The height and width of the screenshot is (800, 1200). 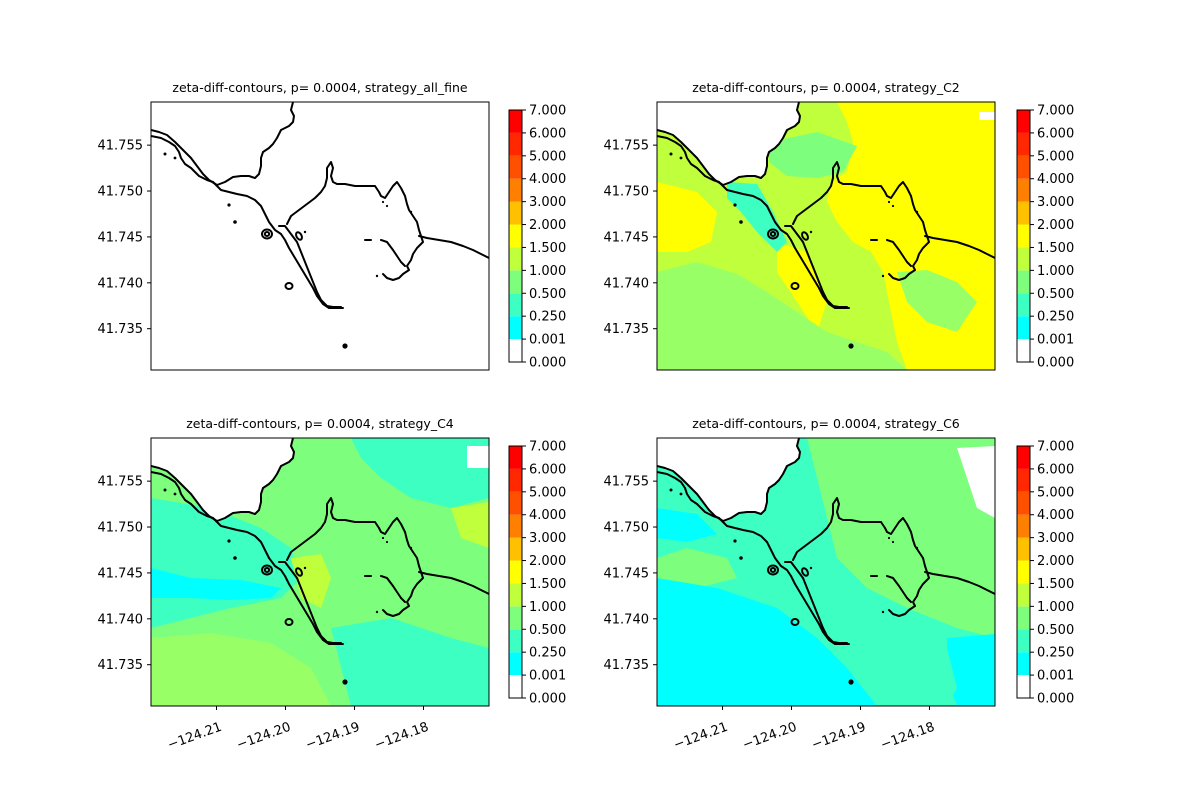 What do you see at coordinates (124, 238) in the screenshot?
I see `panel-1-yticks: 41.755 41.750 41.745 41.740 41.735` at bounding box center [124, 238].